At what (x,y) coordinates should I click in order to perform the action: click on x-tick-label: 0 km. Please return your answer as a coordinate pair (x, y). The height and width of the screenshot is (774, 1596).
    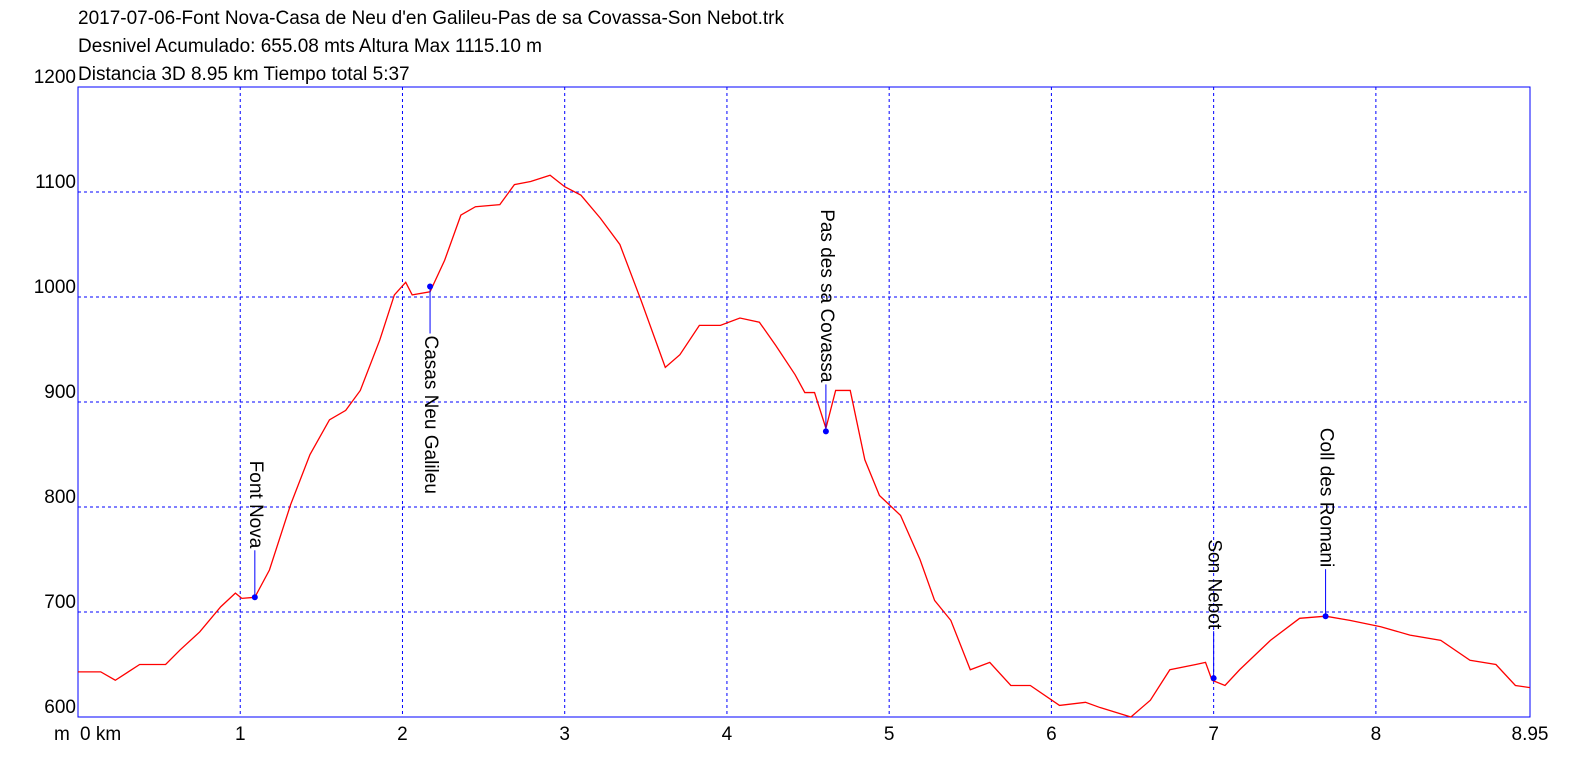
    Looking at the image, I should click on (100, 734).